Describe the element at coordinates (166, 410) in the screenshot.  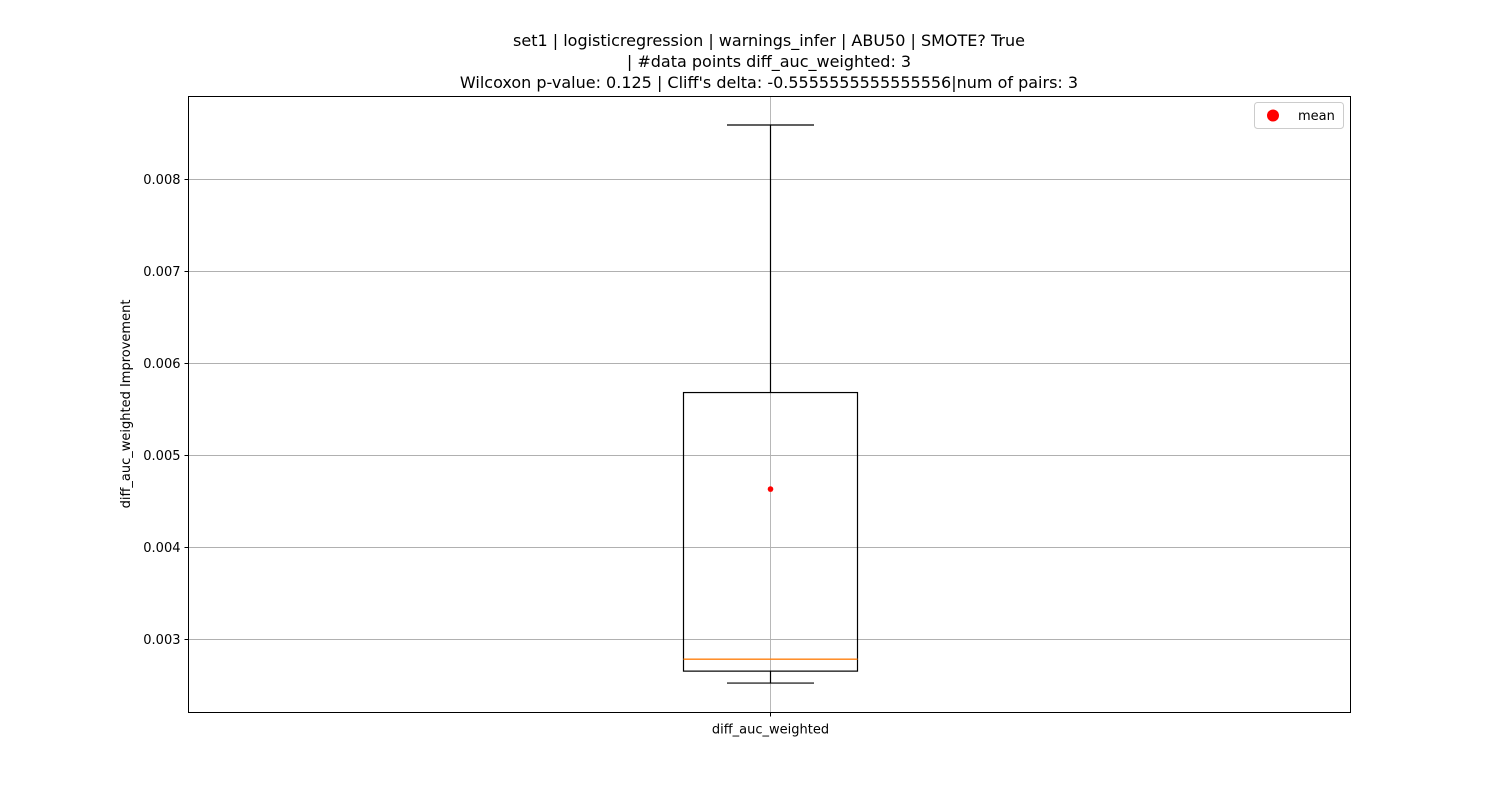
I see `y-axis-ticks: 0.003 0.004 0.005 0.006 0.007 0.008` at that location.